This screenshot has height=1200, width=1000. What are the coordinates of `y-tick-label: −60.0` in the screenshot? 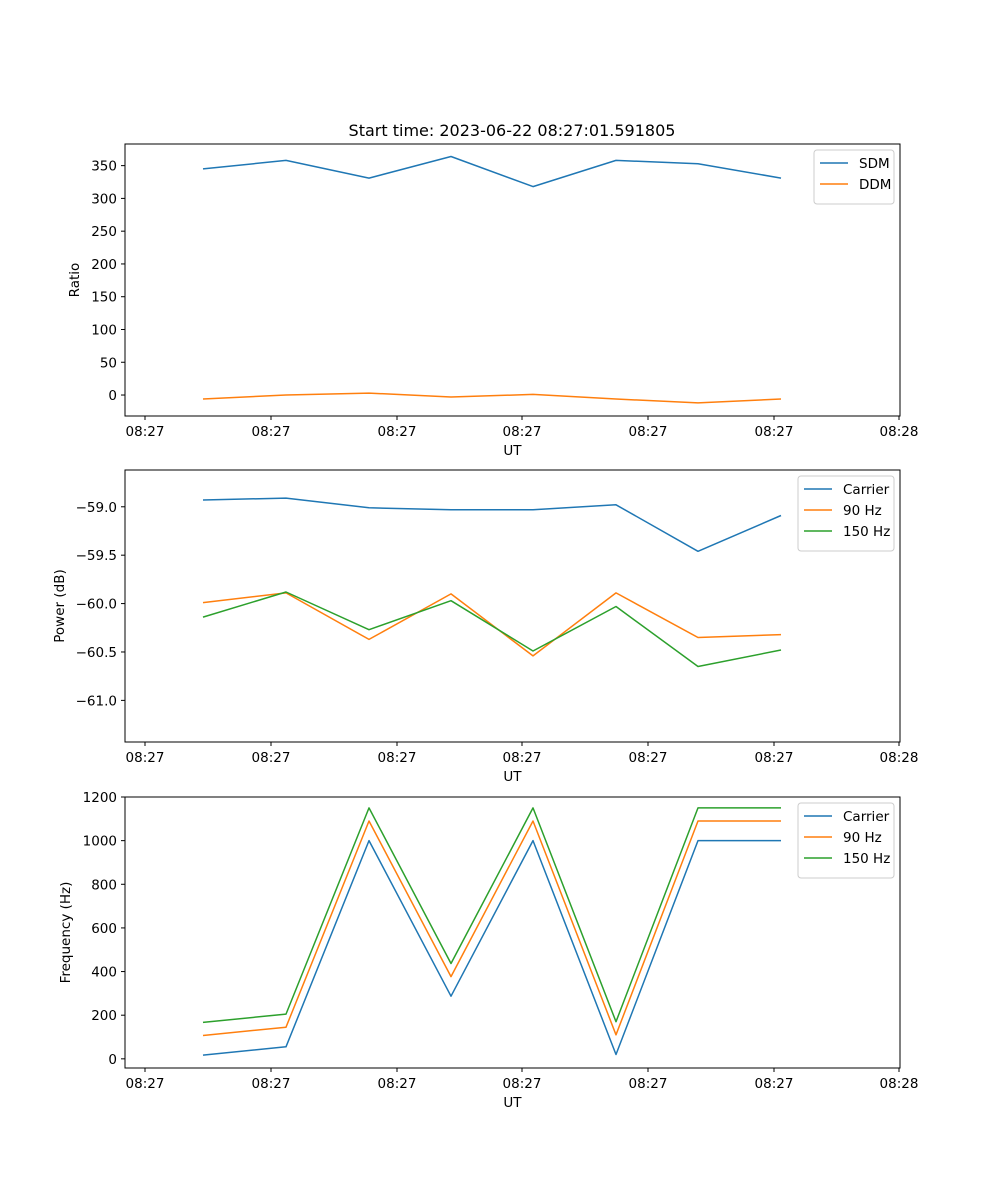 It's located at (96, 605).